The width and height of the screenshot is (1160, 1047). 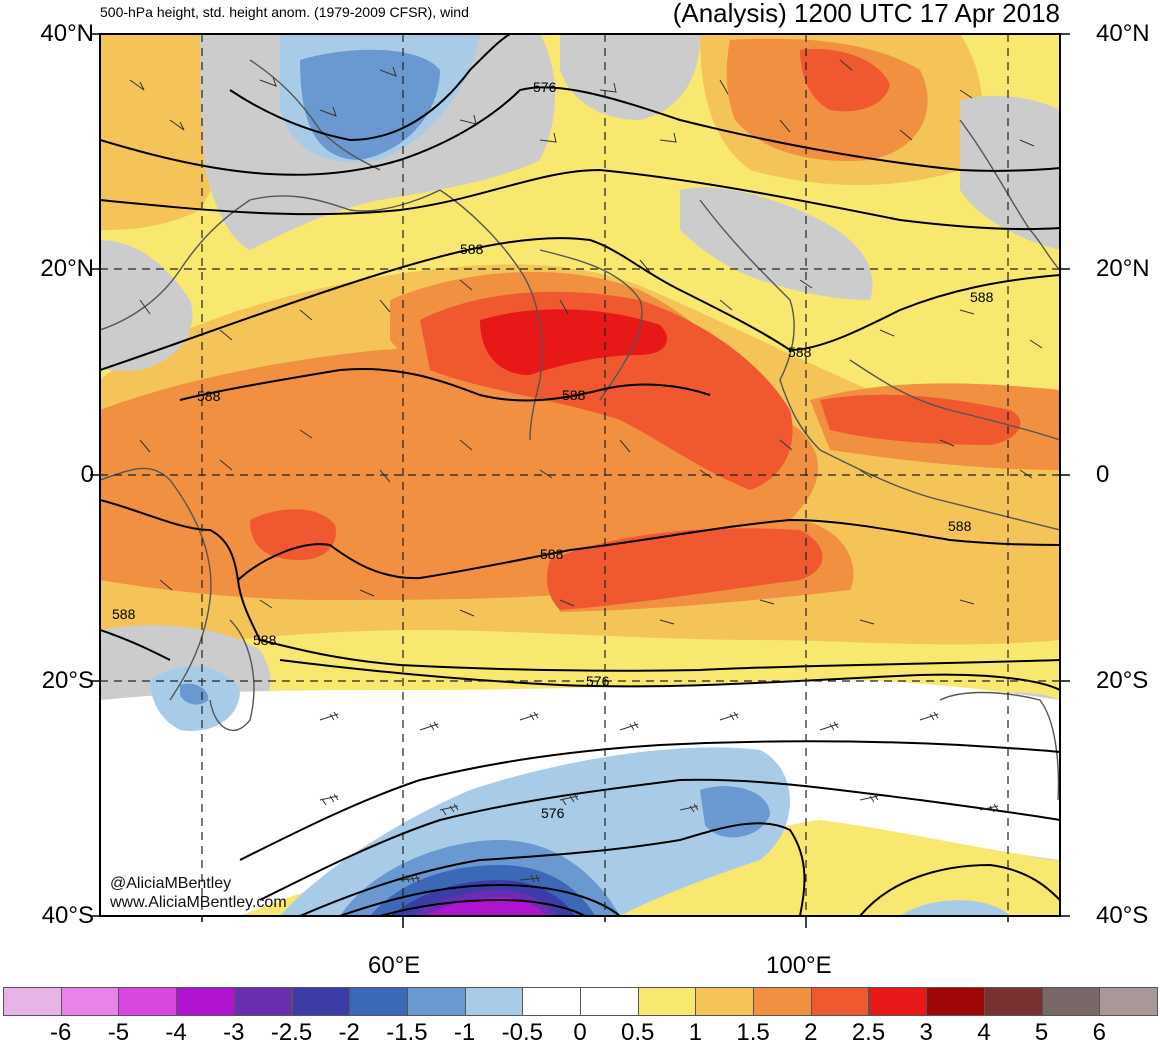 What do you see at coordinates (87, 474) in the screenshot?
I see `lat-label-equator: 0` at bounding box center [87, 474].